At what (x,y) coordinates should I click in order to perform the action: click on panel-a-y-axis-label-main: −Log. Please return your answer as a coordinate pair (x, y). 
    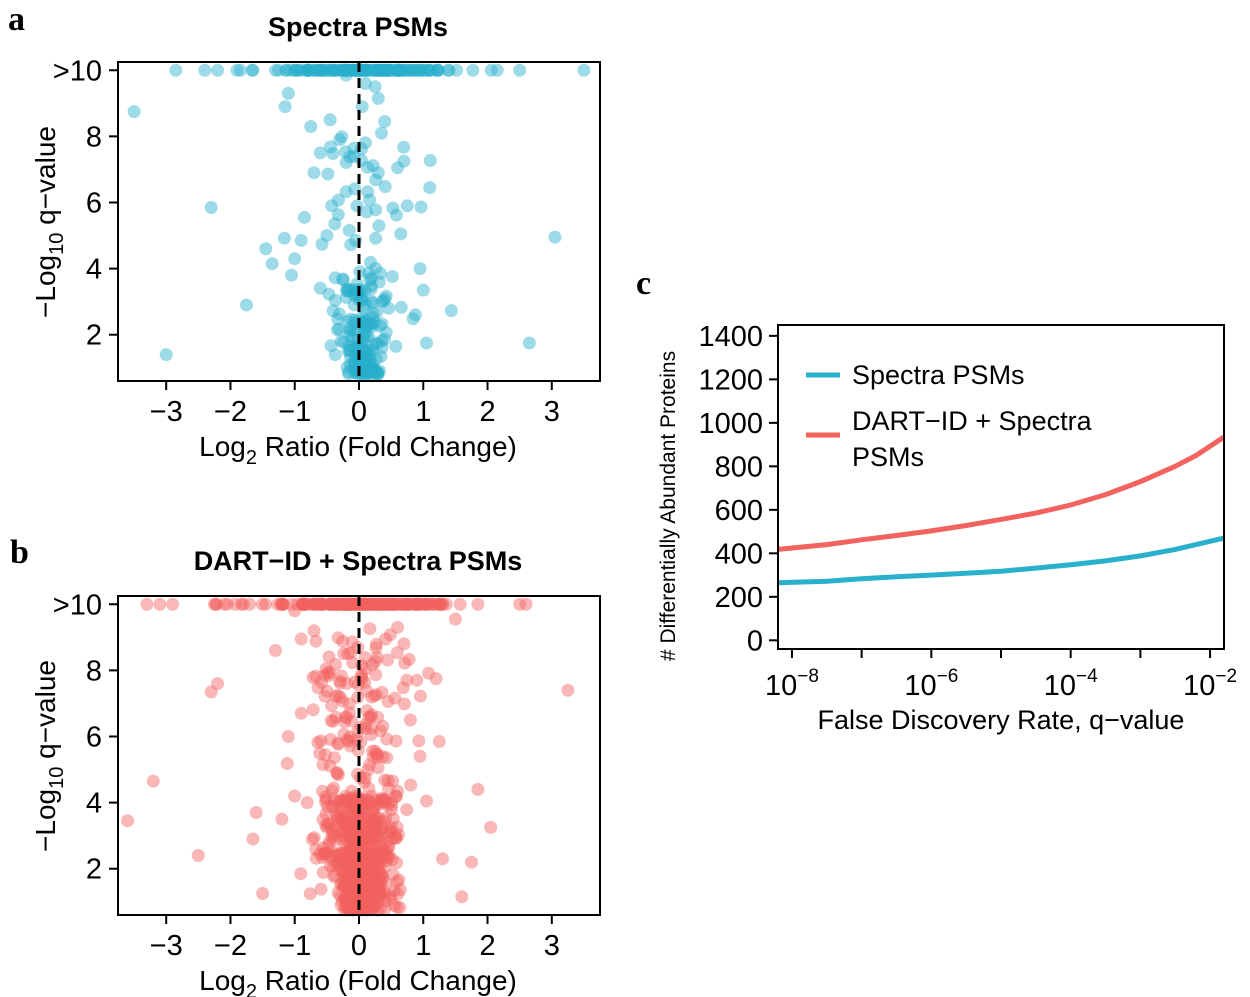
    Looking at the image, I should click on (45, 286).